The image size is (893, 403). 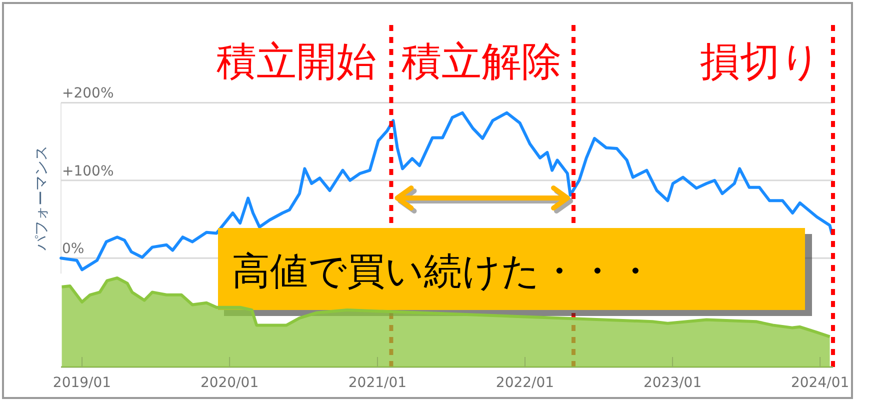 I want to click on x-tick-label: 2021/01, so click(x=377, y=383).